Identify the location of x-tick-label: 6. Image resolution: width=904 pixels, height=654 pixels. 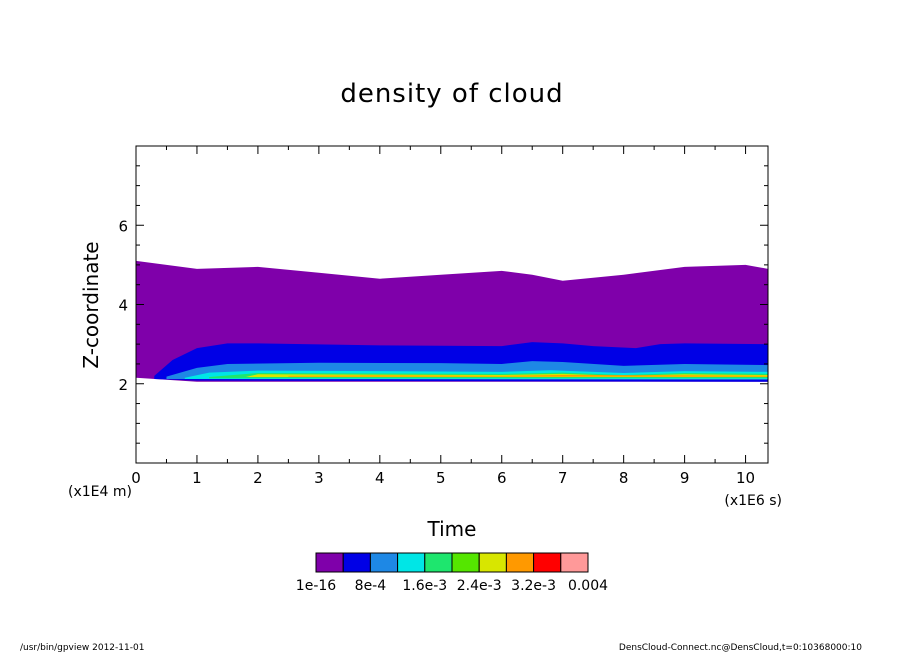
(502, 478).